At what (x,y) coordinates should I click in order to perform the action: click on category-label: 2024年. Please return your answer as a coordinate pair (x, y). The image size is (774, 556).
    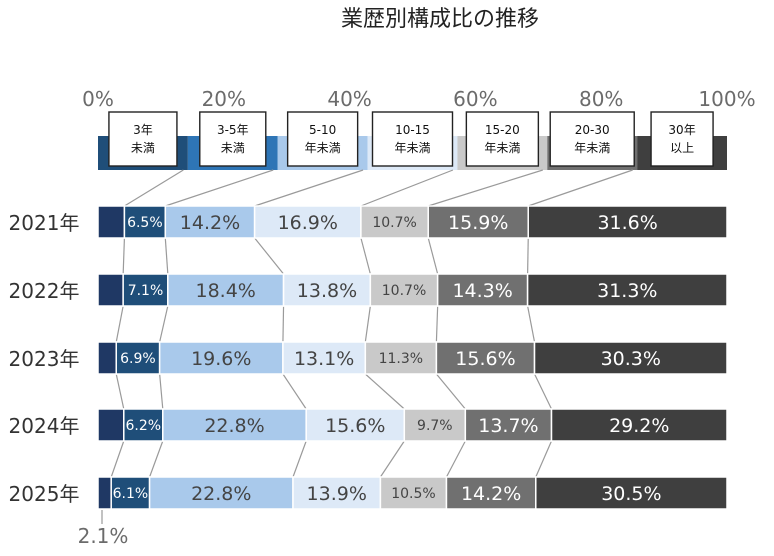
    Looking at the image, I should click on (44, 426).